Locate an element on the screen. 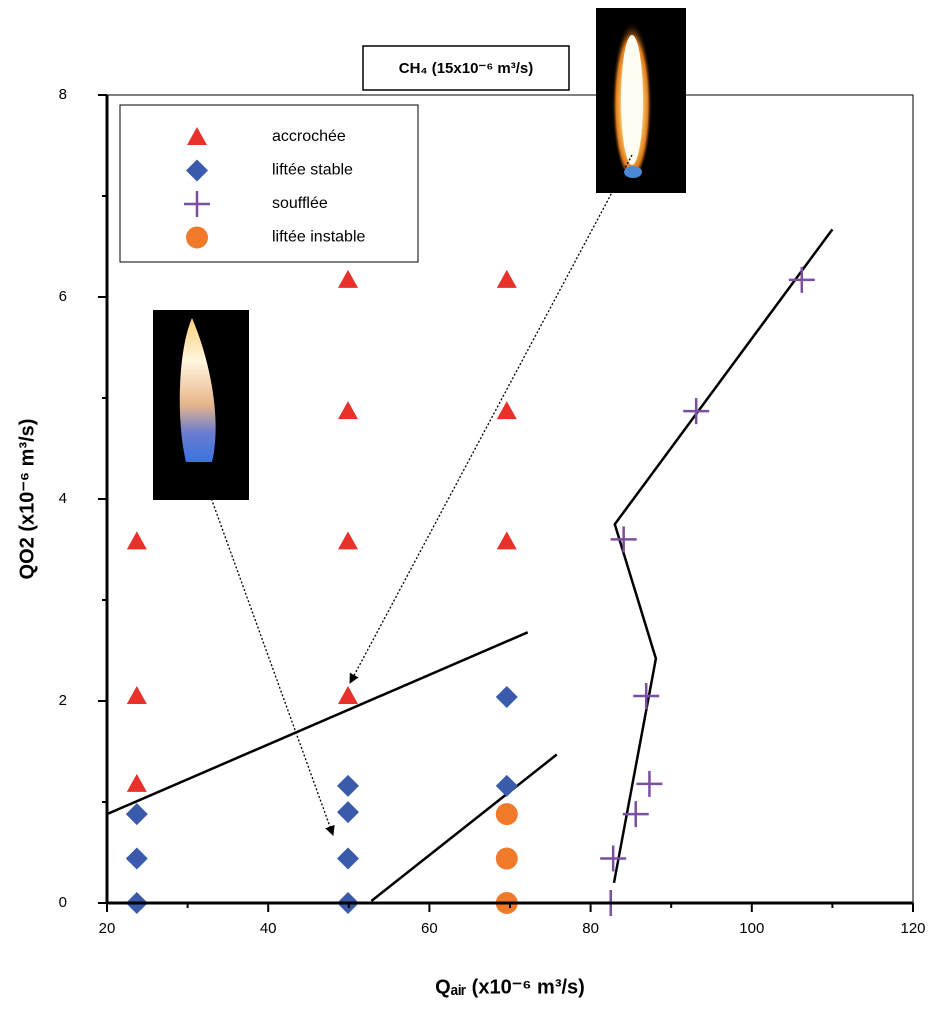  legend-label: liftée stable is located at coordinates (312, 170).